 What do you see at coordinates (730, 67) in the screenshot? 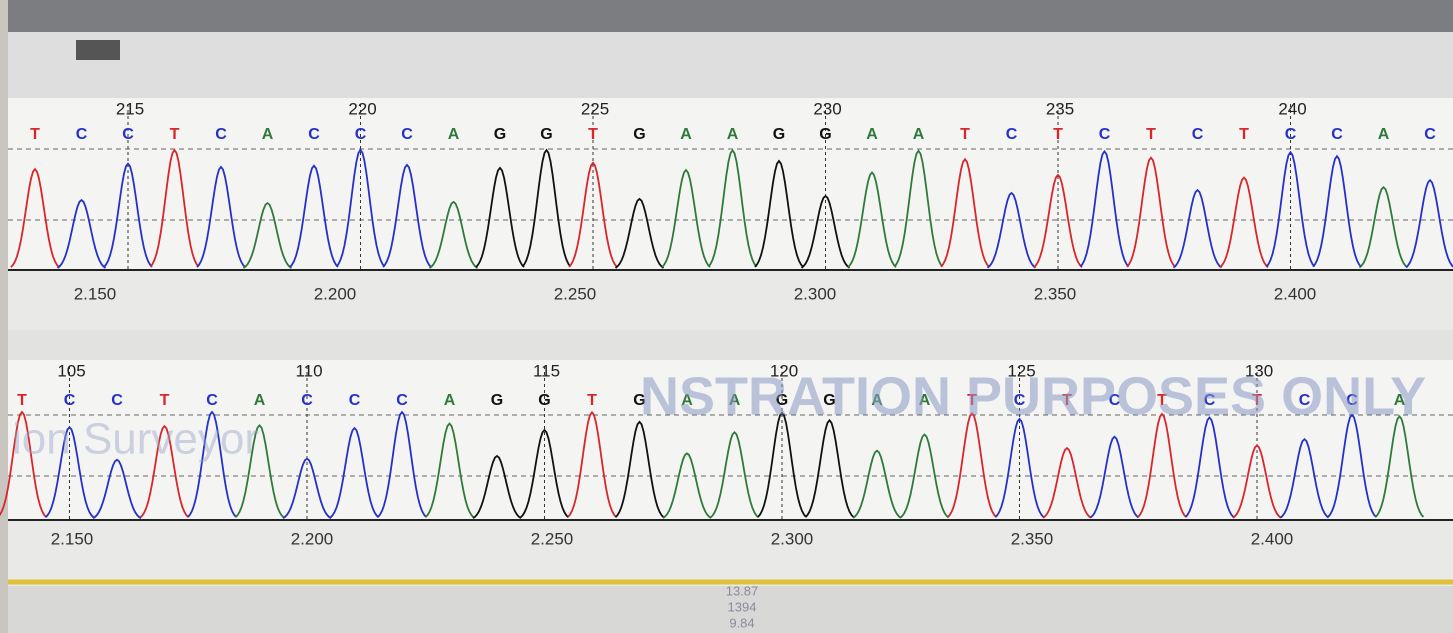
I see `toolbar` at bounding box center [730, 67].